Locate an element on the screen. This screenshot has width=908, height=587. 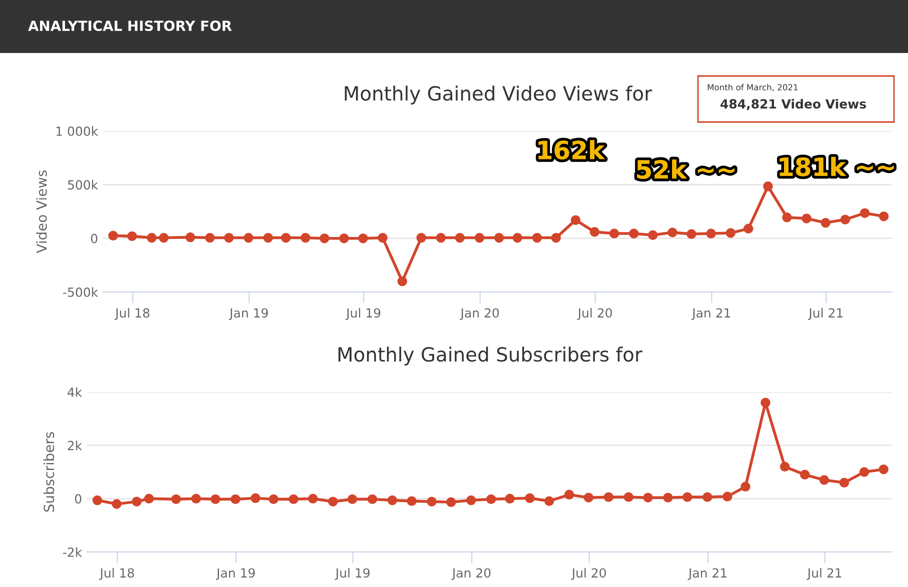
y-tick-label: 4k is located at coordinates (75, 392).